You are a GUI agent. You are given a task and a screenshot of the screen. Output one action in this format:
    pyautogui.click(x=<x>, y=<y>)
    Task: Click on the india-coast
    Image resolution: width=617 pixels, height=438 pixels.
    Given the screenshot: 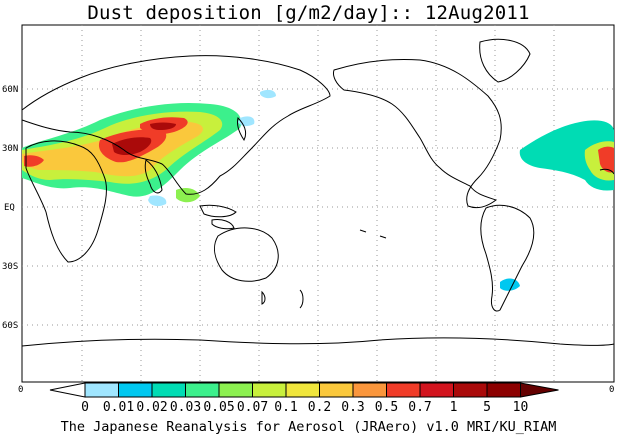 What is the action you would take?
    pyautogui.click(x=153, y=176)
    